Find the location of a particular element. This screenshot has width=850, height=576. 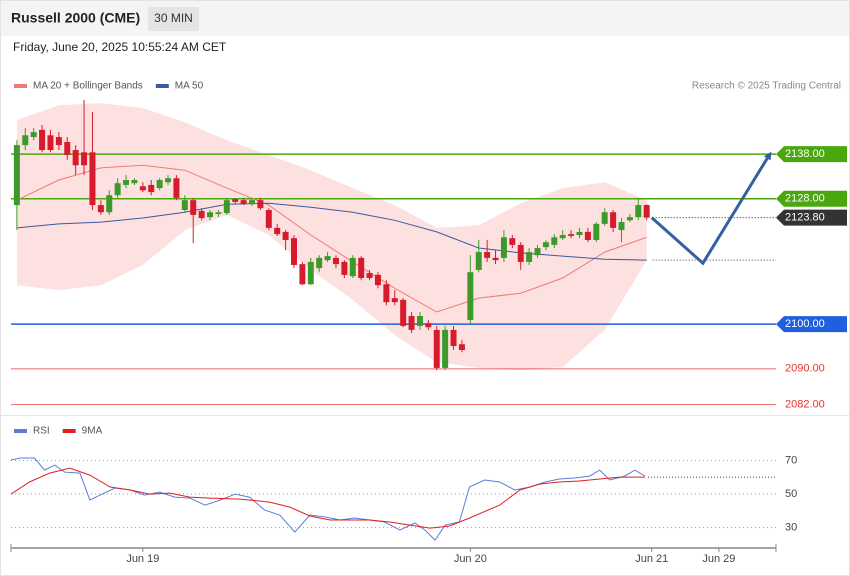

timeframe-badge is located at coordinates (173, 19).